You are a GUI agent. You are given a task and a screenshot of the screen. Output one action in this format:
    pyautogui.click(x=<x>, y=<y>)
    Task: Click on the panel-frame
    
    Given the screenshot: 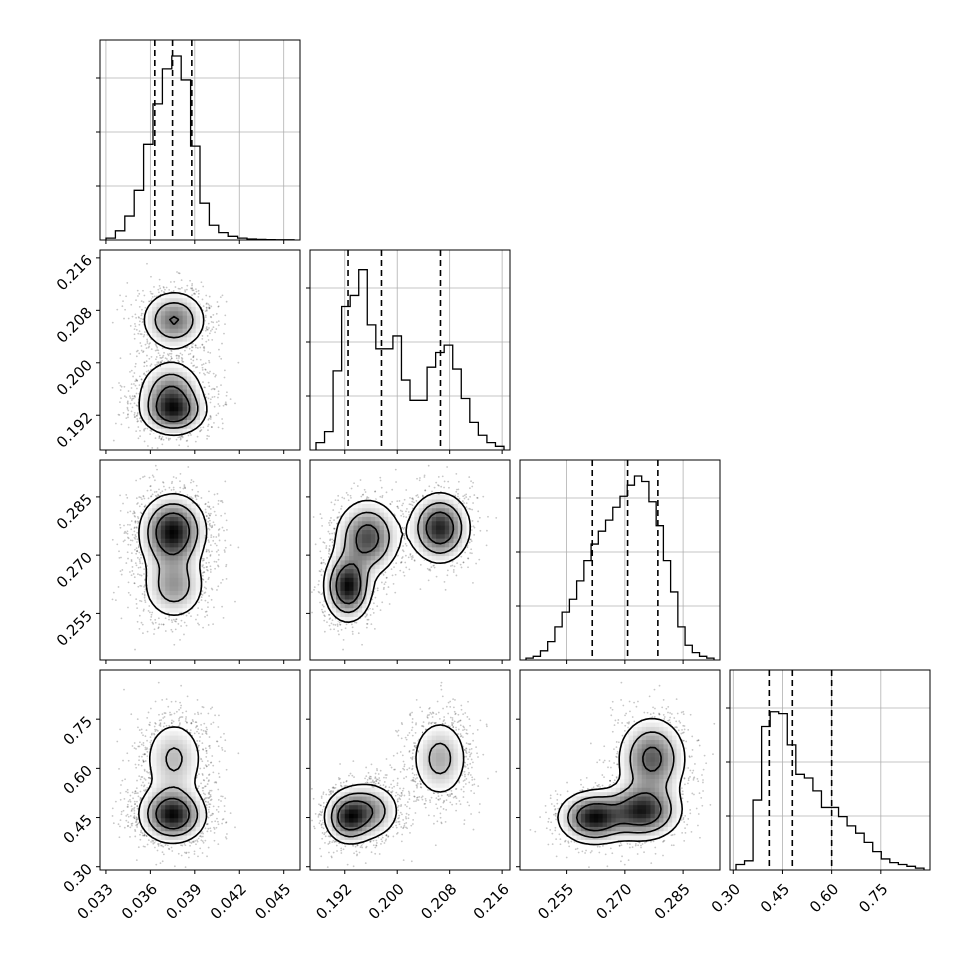 What is the action you would take?
    pyautogui.click(x=620, y=560)
    